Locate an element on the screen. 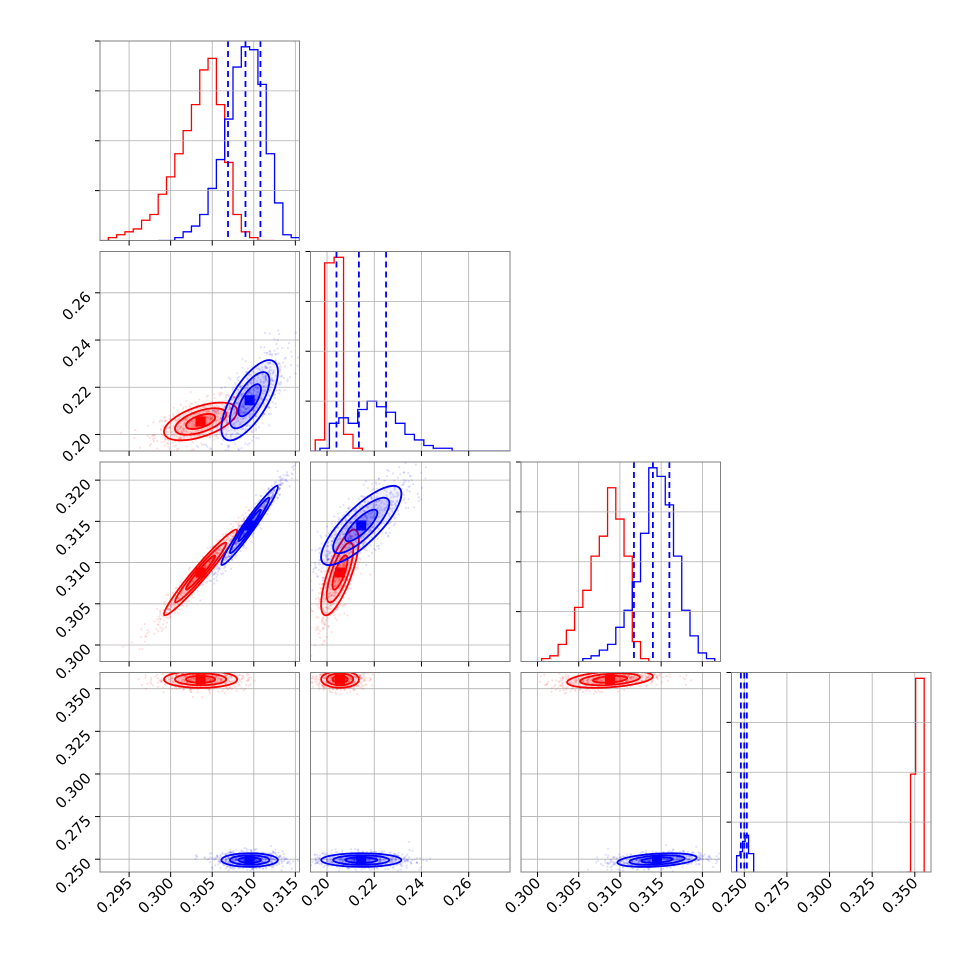 This screenshot has width=970, height=970. x-tick-label: 0.250 is located at coordinates (729, 895).